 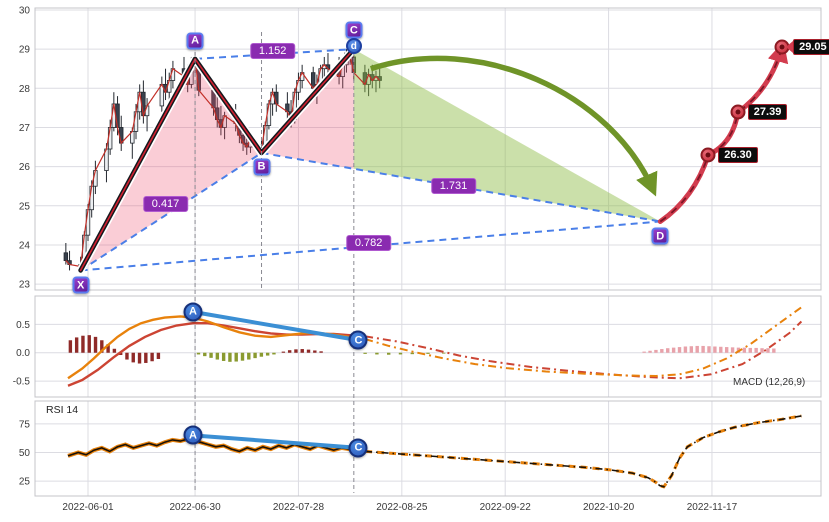 What do you see at coordinates (23, 325) in the screenshot?
I see `macd-ytick: 0.5` at bounding box center [23, 325].